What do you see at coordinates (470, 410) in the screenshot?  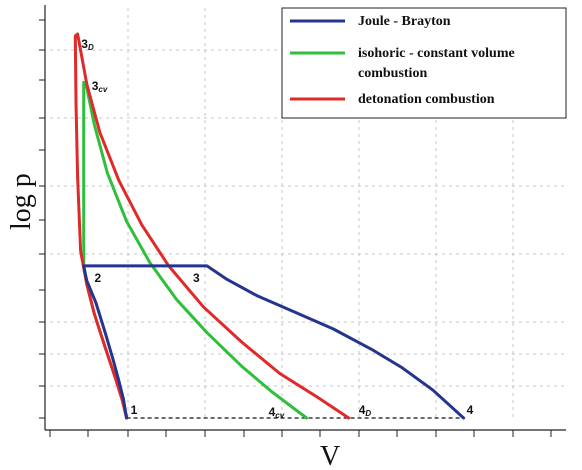 I see `point-label-4: 4` at bounding box center [470, 410].